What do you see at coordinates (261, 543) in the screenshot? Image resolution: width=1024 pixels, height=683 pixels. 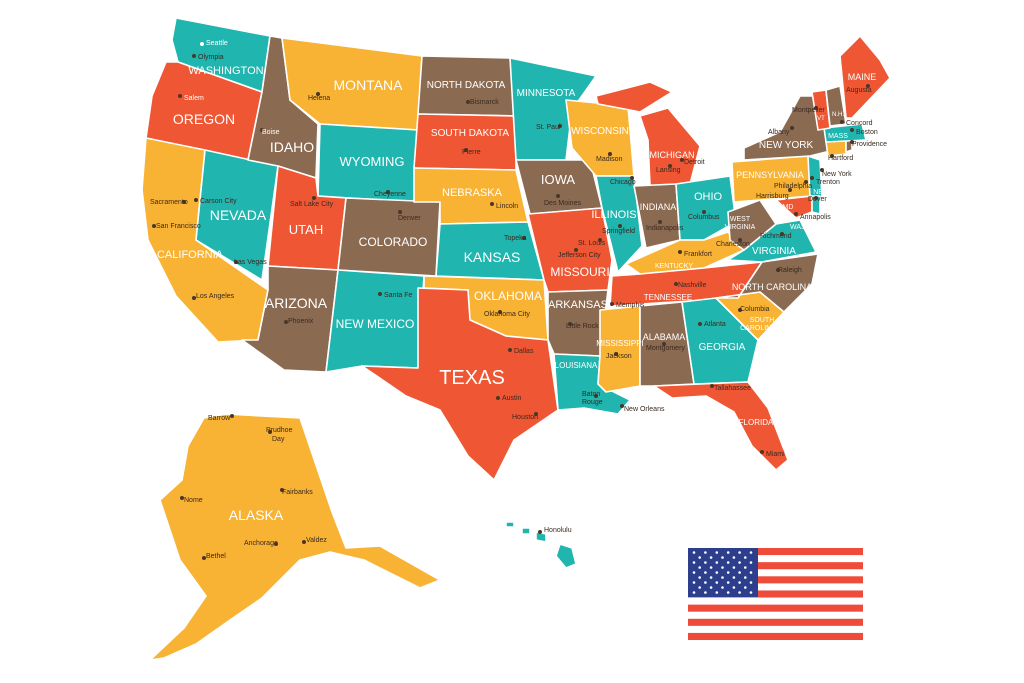 I see `city-anchorage: Anchorage` at bounding box center [261, 543].